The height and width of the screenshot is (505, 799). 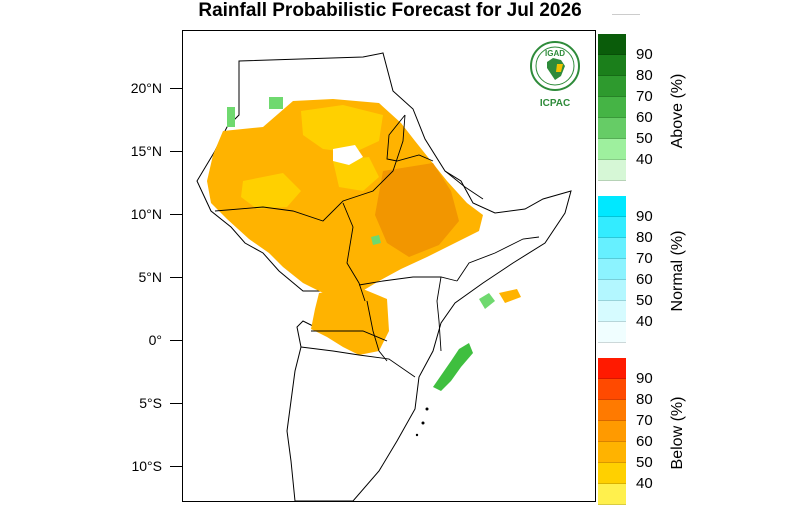 I want to click on lat-label-15n: 15°N, so click(x=146, y=151).